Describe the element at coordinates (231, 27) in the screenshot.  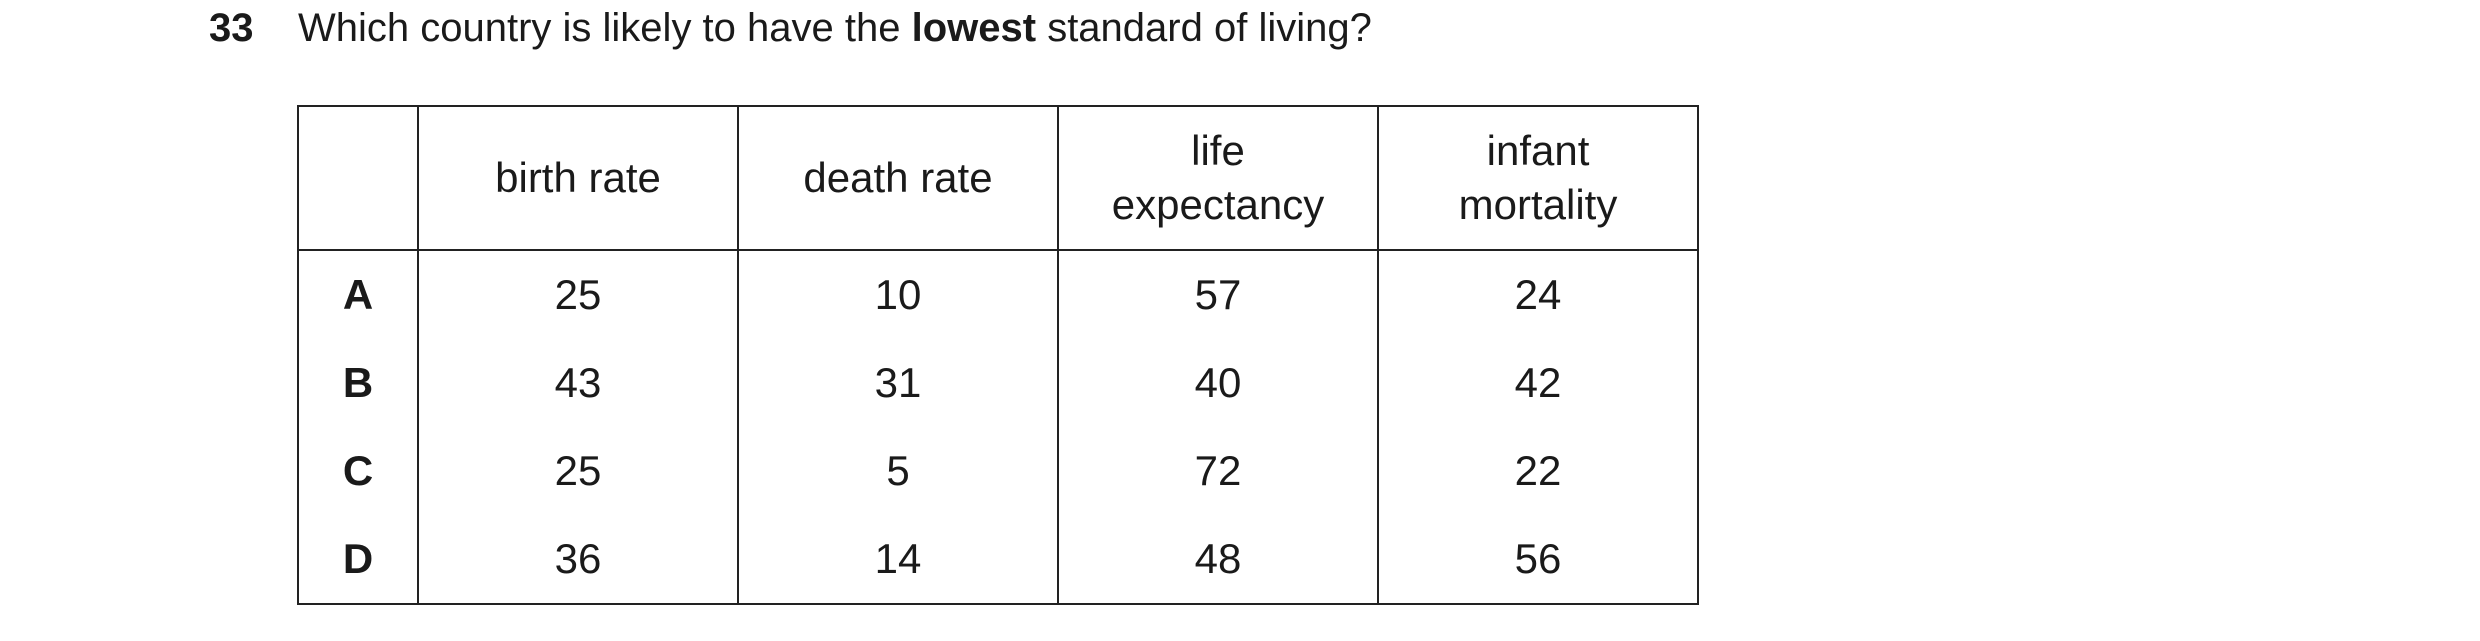
I see `question-number: 33` at that location.